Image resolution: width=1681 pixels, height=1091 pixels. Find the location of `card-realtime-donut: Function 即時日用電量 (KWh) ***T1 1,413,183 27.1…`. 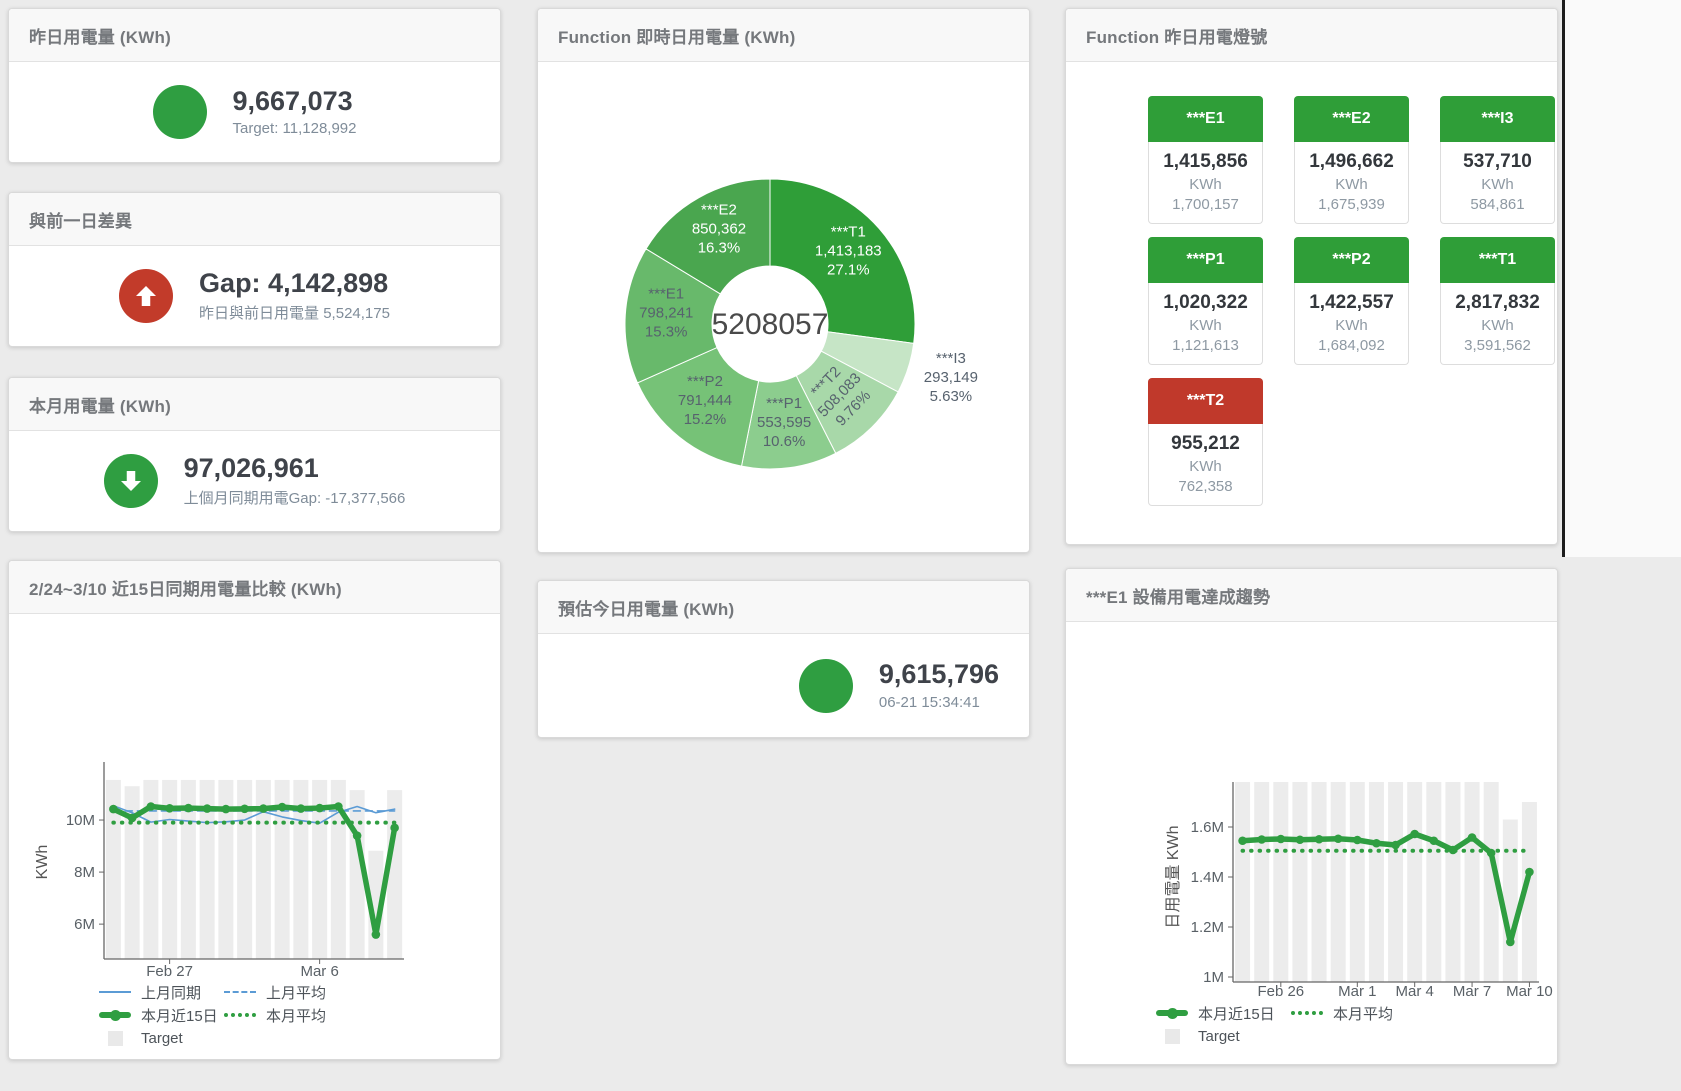

card-realtime-donut: Function 即時日用電量 (KWh) ***T1 1,413,183 27.1… is located at coordinates (783, 280).